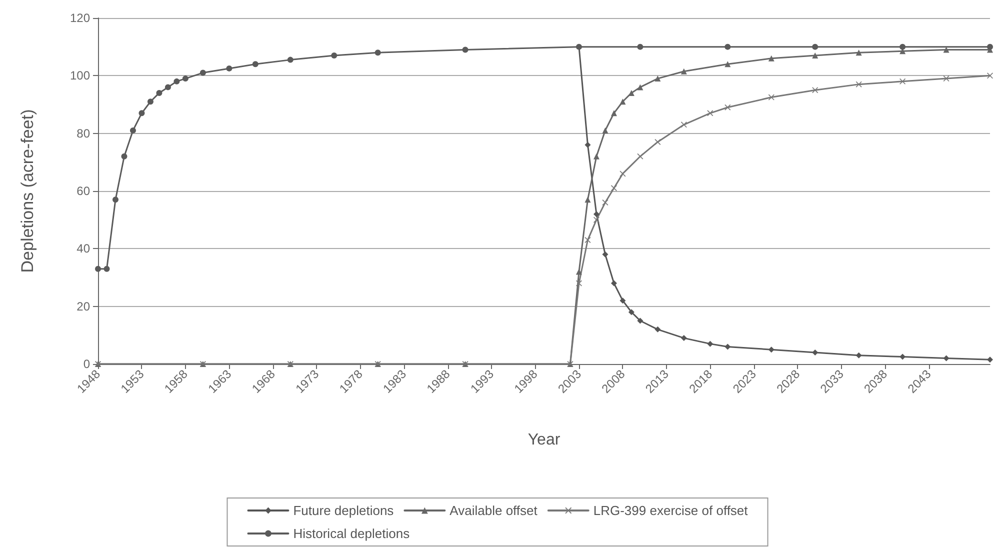 Image resolution: width=995 pixels, height=554 pixels. I want to click on legend-label: LRG-399 exercise of offset, so click(670, 510).